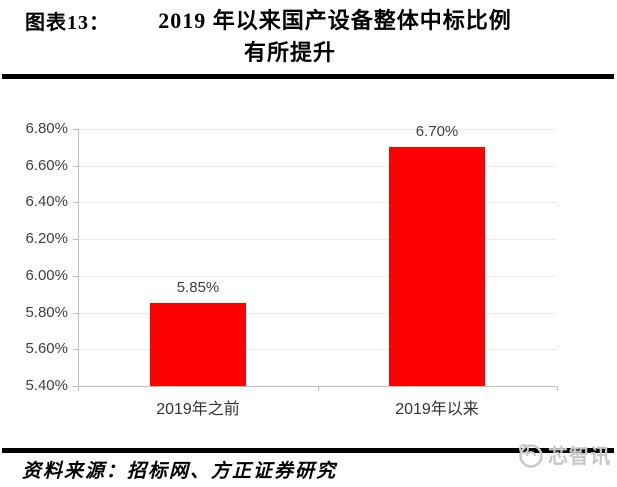 The height and width of the screenshot is (487, 617). I want to click on watermark-logo-icon, so click(531, 455).